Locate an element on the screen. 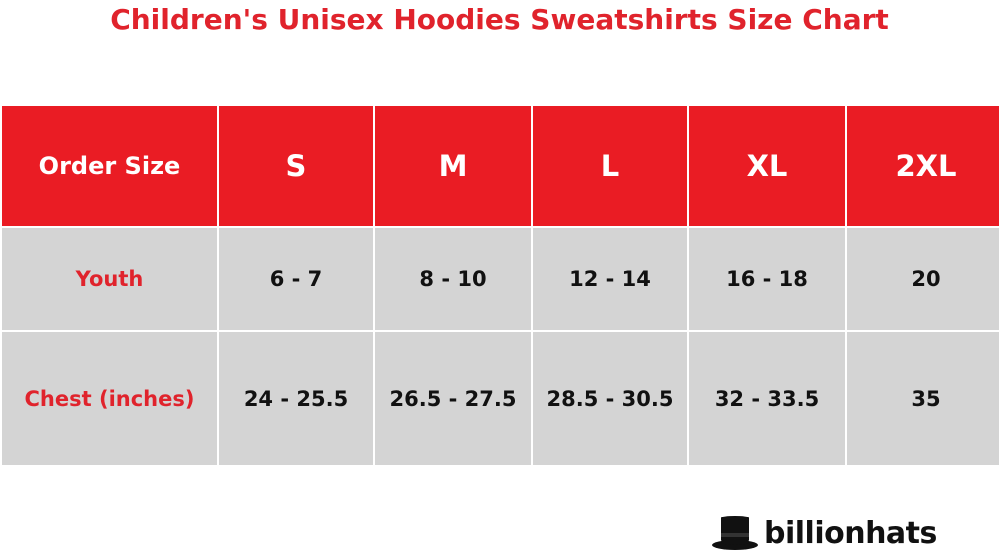  header-cell-l: L is located at coordinates (610, 166).